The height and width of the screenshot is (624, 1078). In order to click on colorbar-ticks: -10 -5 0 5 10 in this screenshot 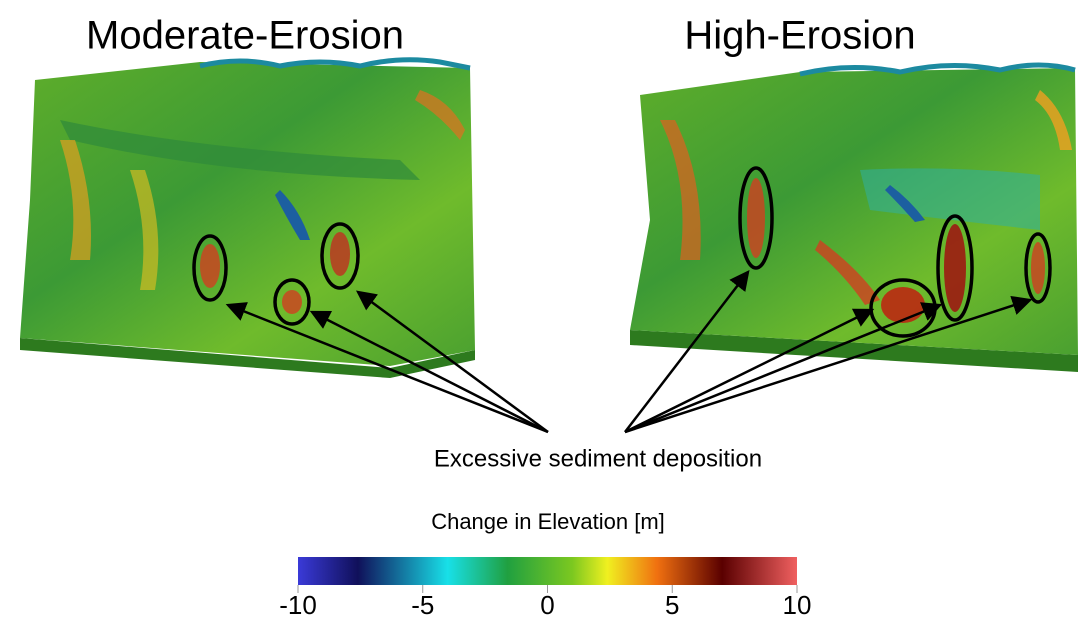, I will do `click(545, 602)`.